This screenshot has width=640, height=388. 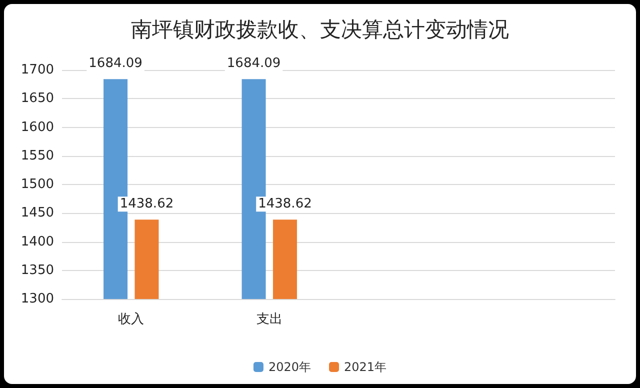 What do you see at coordinates (37, 98) in the screenshot?
I see `y-tick-label: 1650` at bounding box center [37, 98].